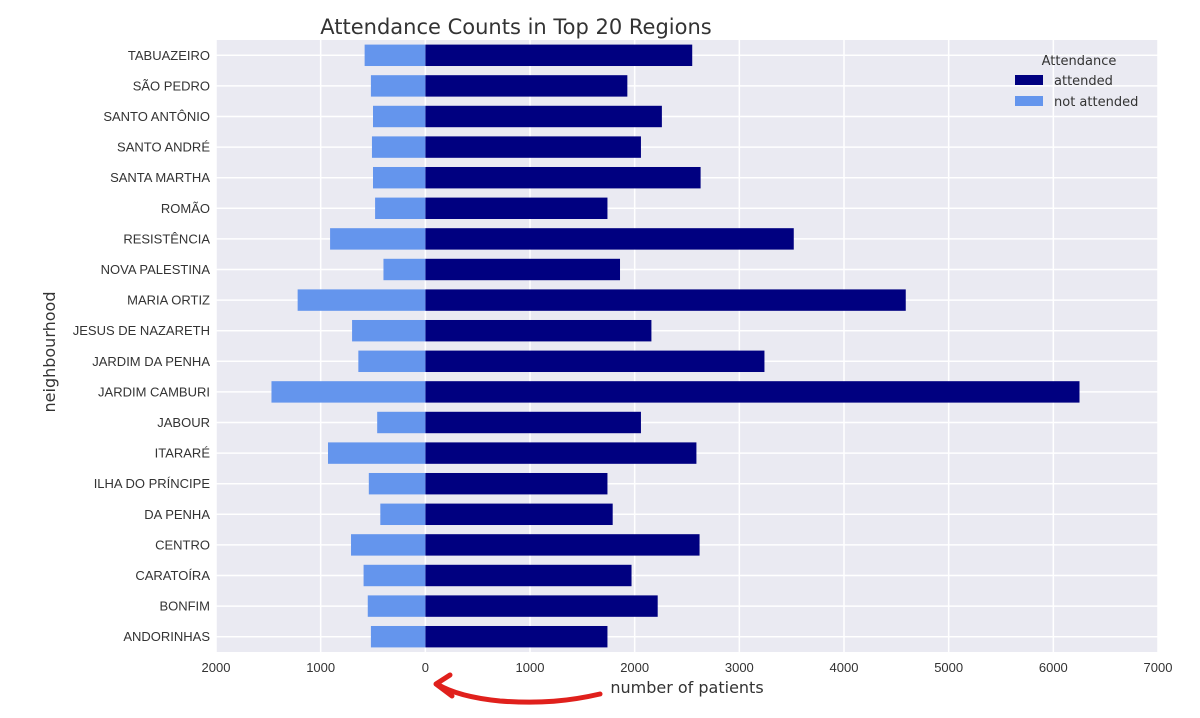 Image resolution: width=1200 pixels, height=718 pixels. I want to click on x-tick-label: 7000, so click(1158, 667).